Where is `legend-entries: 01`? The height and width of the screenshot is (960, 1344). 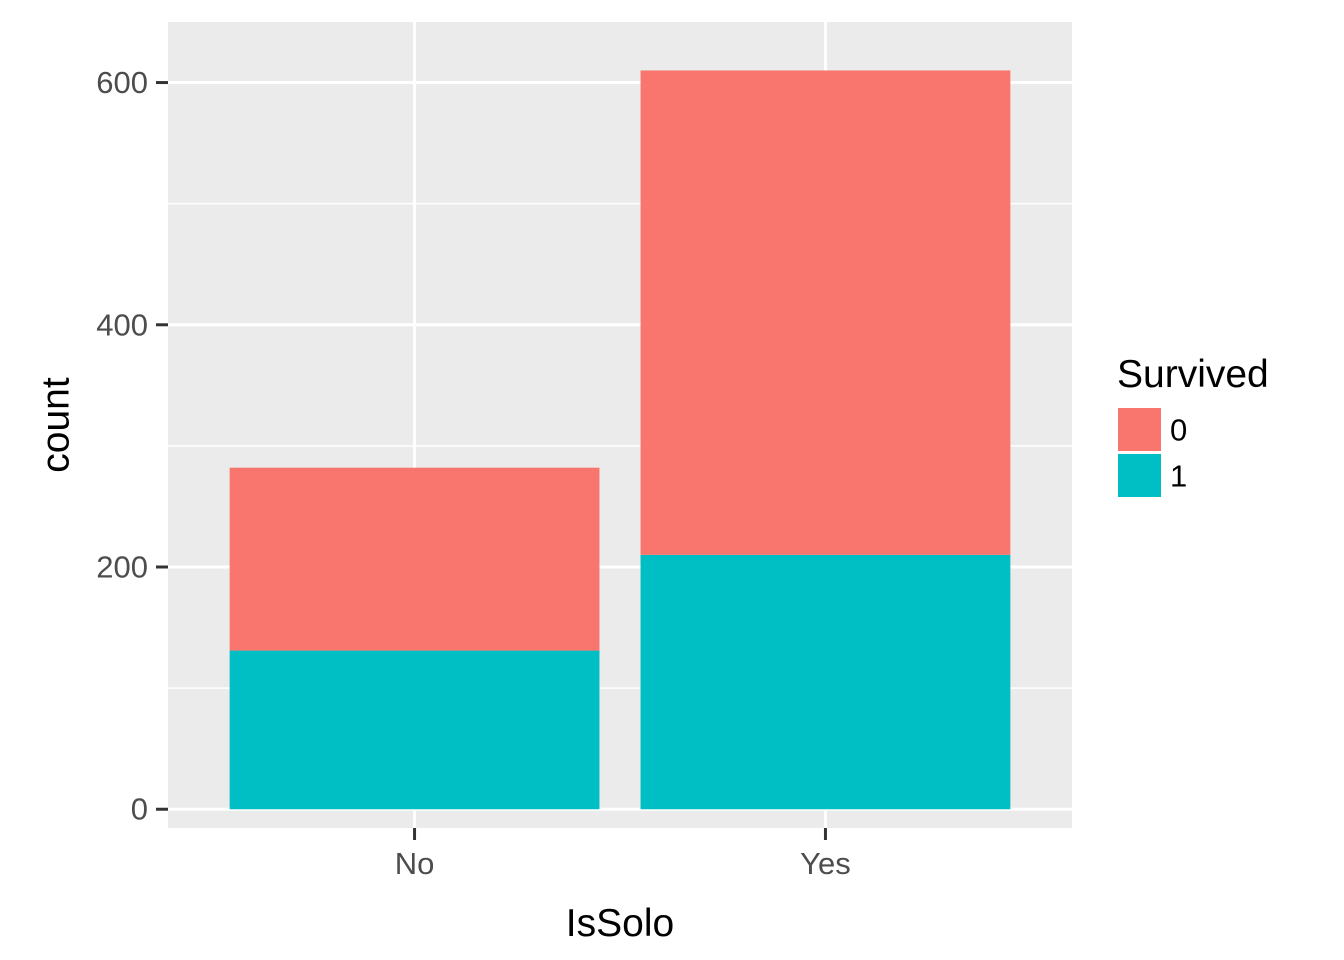 legend-entries: 01 is located at coordinates (1152, 452).